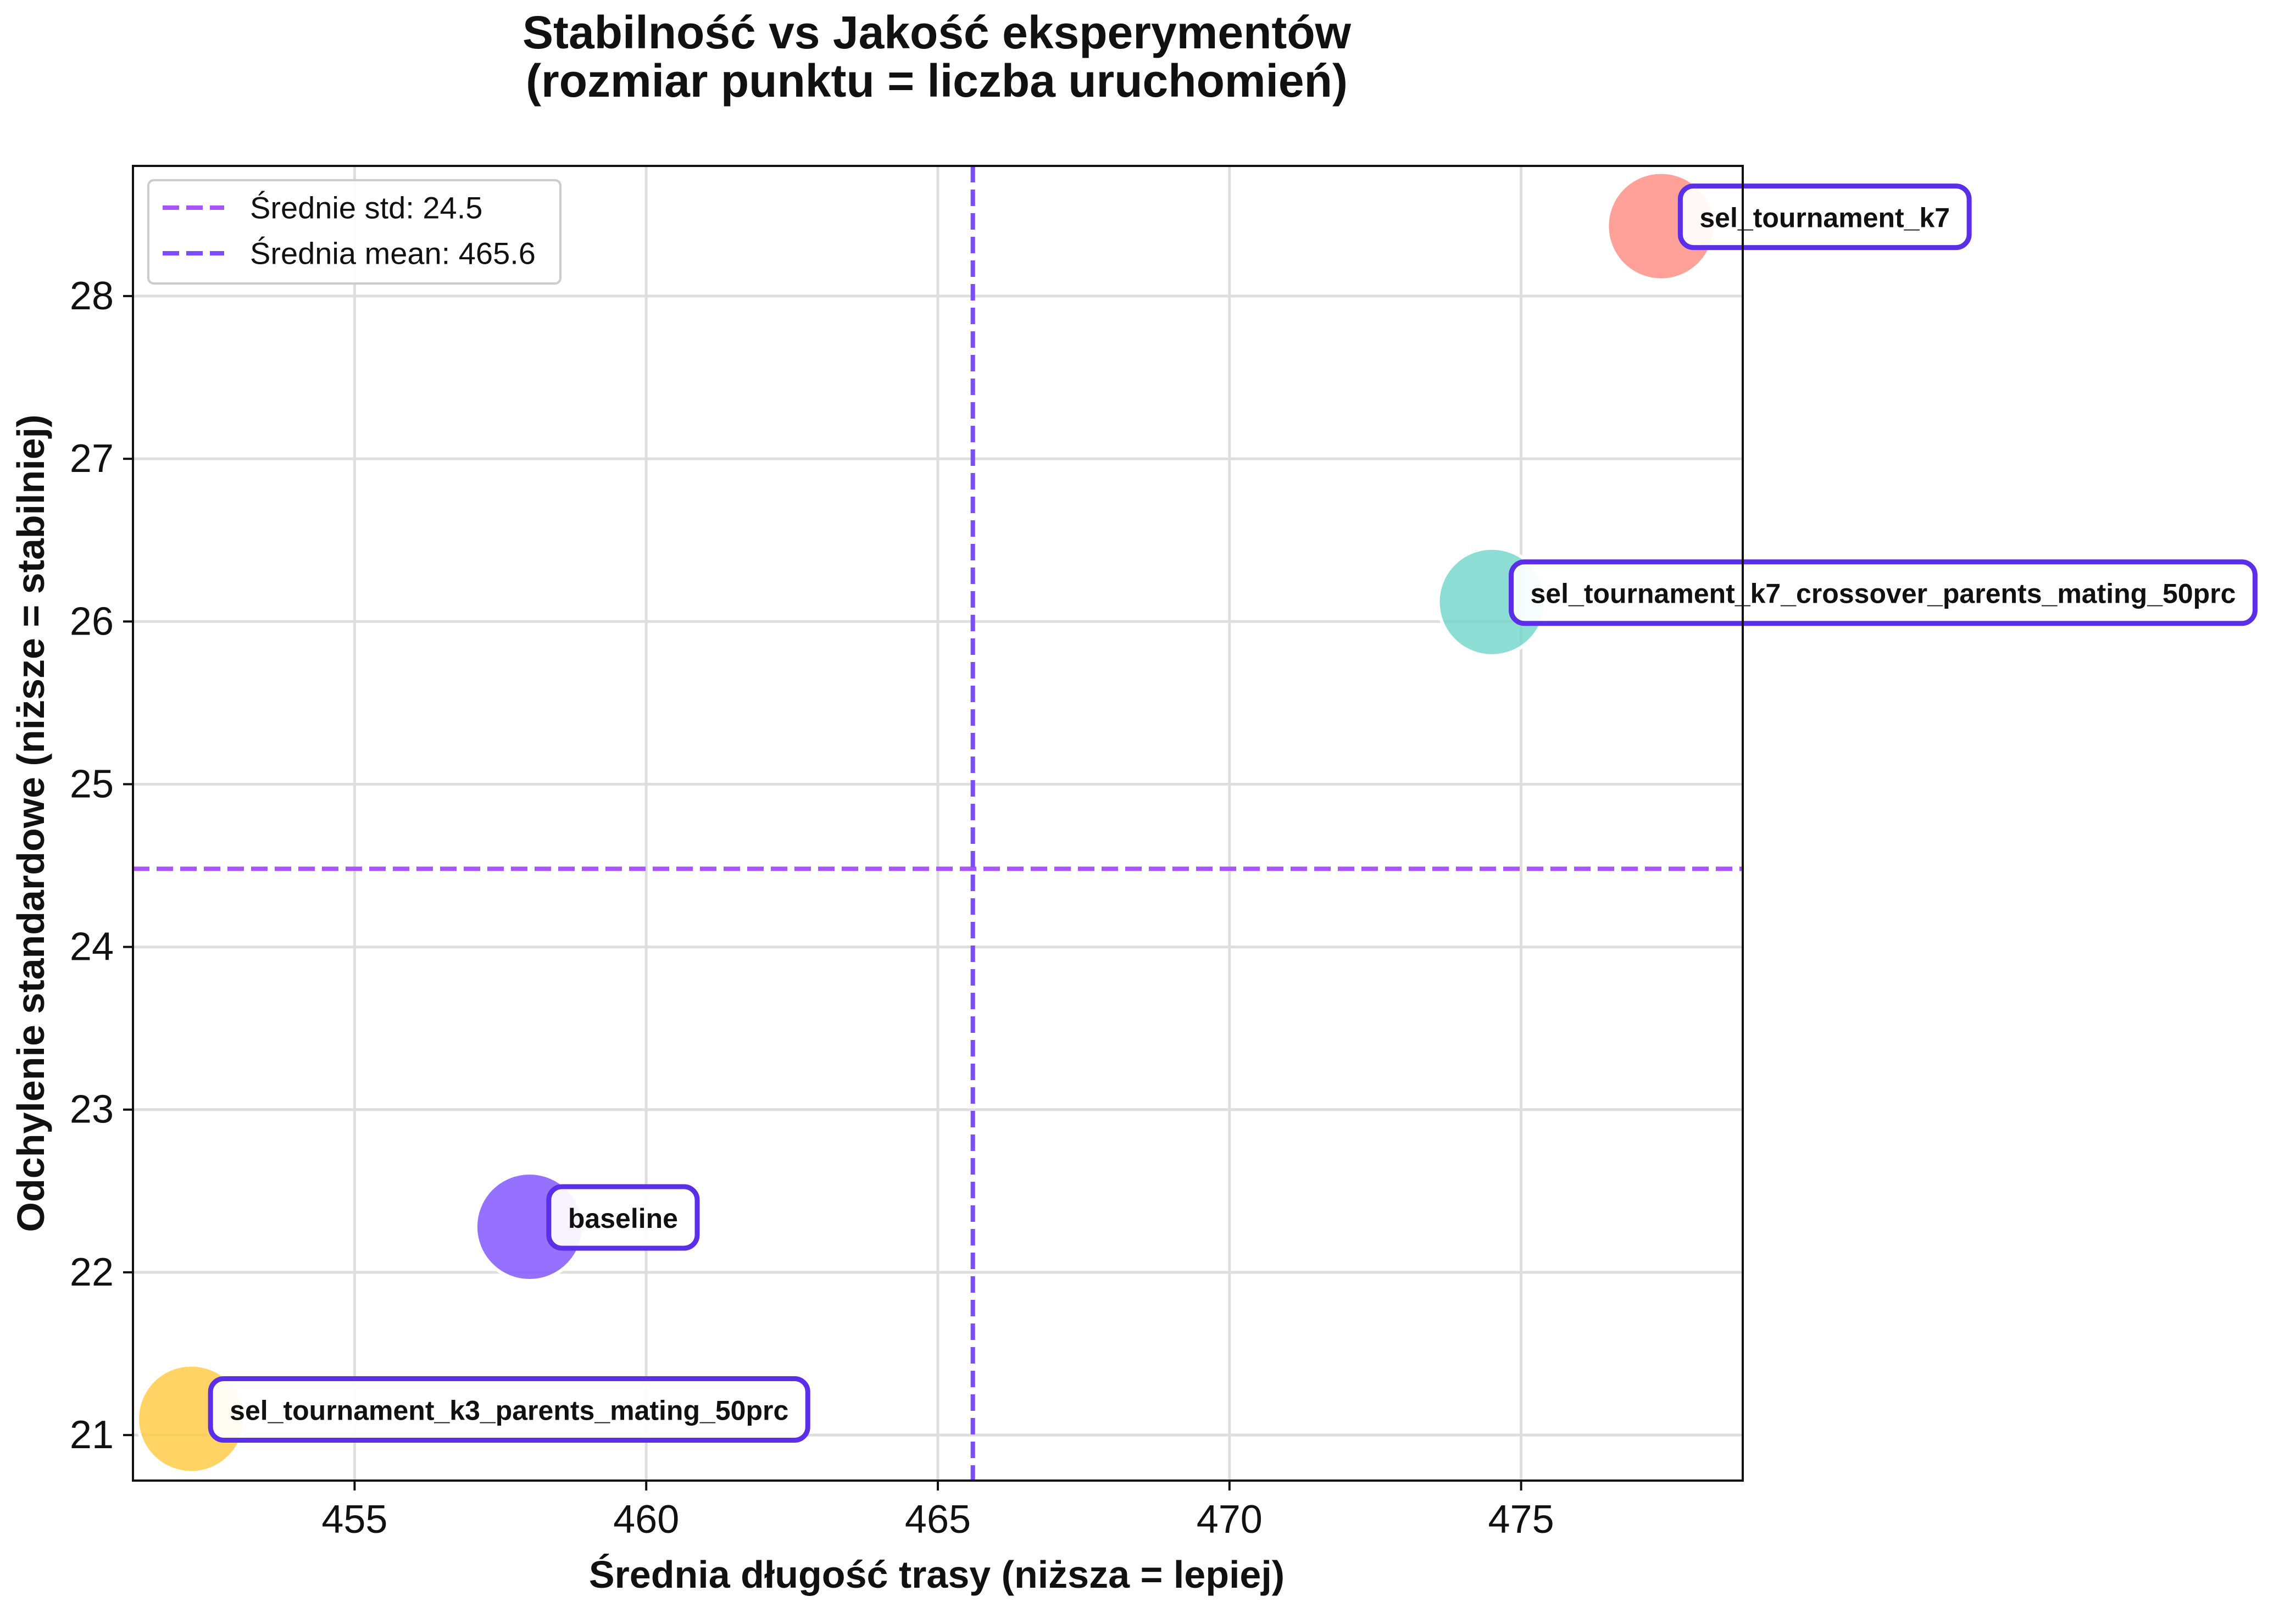 Image resolution: width=2296 pixels, height=1613 pixels. Describe the element at coordinates (366, 208) in the screenshot. I see `legend-label: Średnie std: 24.5` at that location.